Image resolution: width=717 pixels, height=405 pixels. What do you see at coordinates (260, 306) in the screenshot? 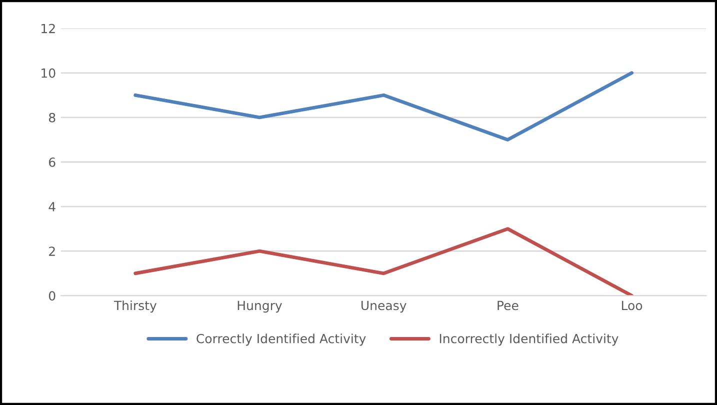
I see `x-tick-label: Hungry` at bounding box center [260, 306].